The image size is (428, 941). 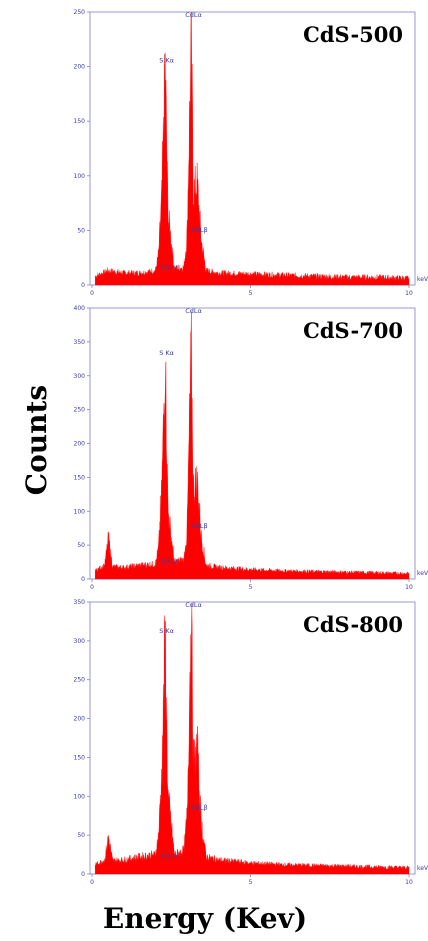 What do you see at coordinates (353, 330) in the screenshot?
I see `panel-title: CdS-700` at bounding box center [353, 330].